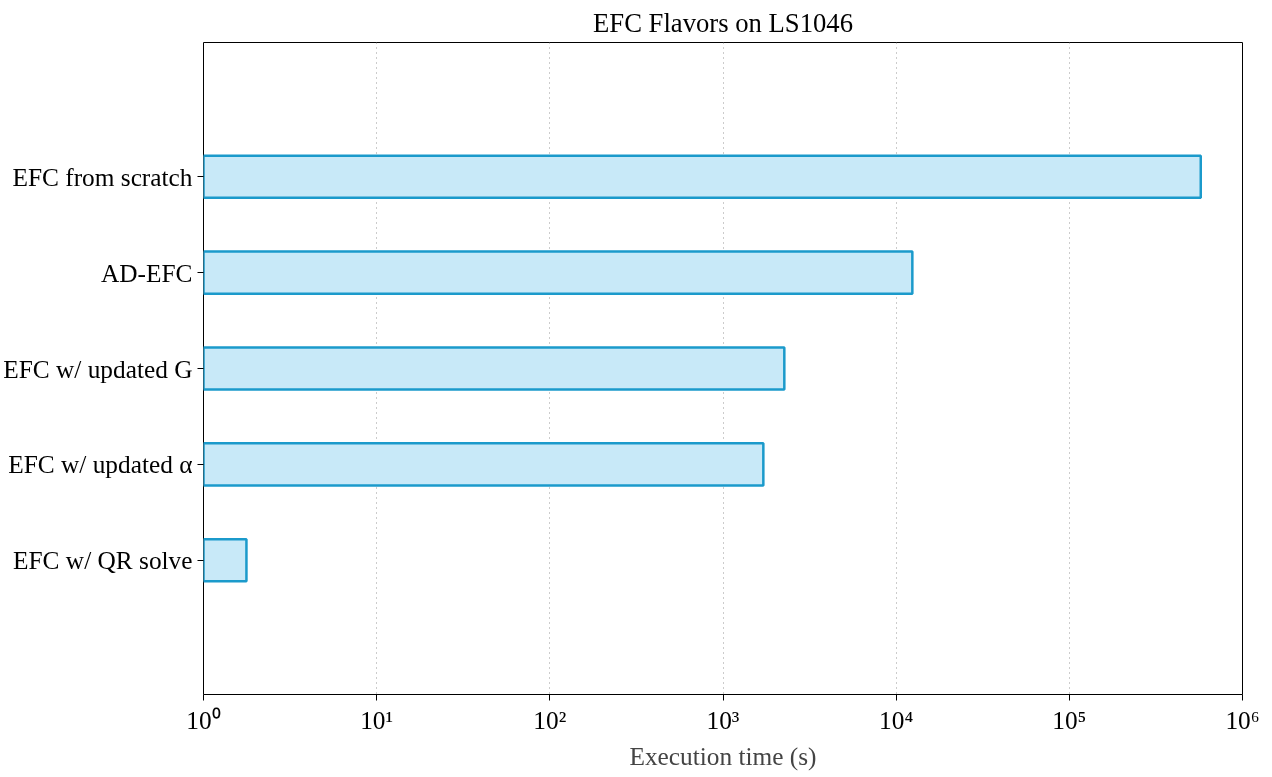 The image size is (1272, 777). What do you see at coordinates (102, 176) in the screenshot?
I see `y-tick-label: EFC from scratch` at bounding box center [102, 176].